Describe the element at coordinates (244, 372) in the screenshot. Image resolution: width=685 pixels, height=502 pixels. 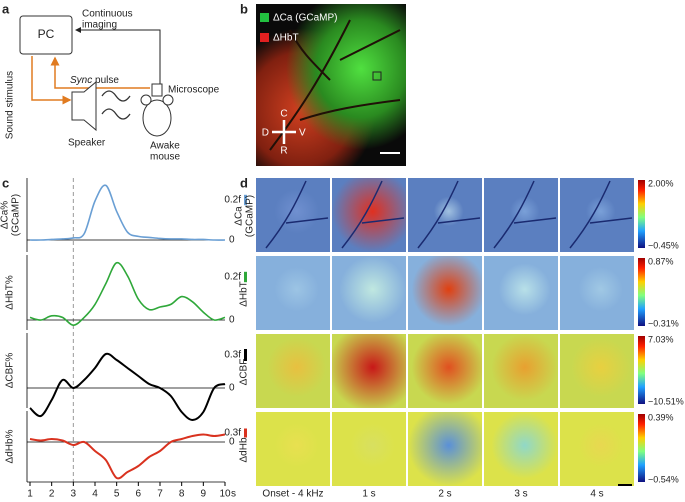
I see `row-label: ΔCBF` at that location.